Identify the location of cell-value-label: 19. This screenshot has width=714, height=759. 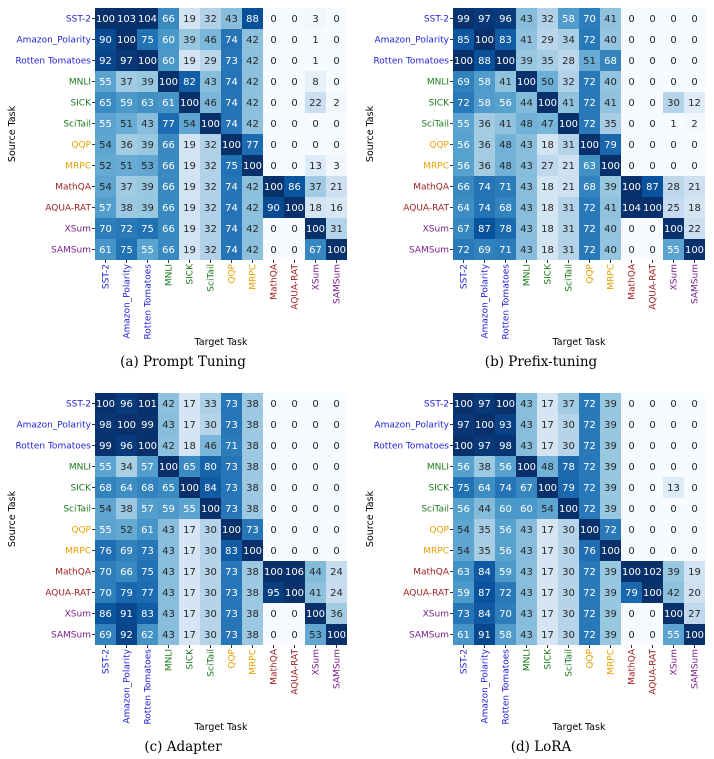
(189, 19).